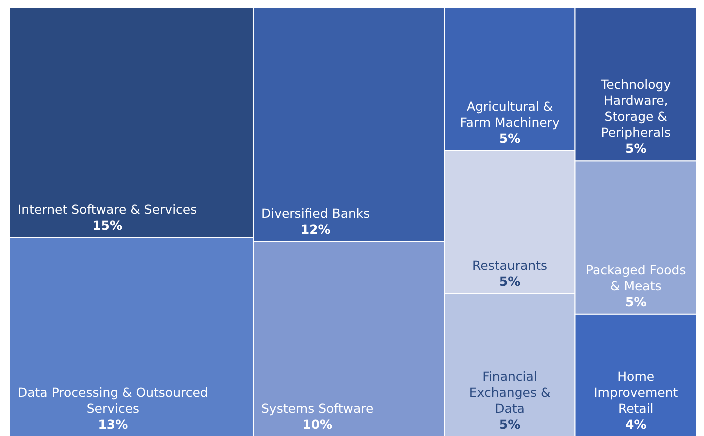 The image size is (704, 436). What do you see at coordinates (108, 209) in the screenshot?
I see `category-label: Internet Software & Services` at bounding box center [108, 209].